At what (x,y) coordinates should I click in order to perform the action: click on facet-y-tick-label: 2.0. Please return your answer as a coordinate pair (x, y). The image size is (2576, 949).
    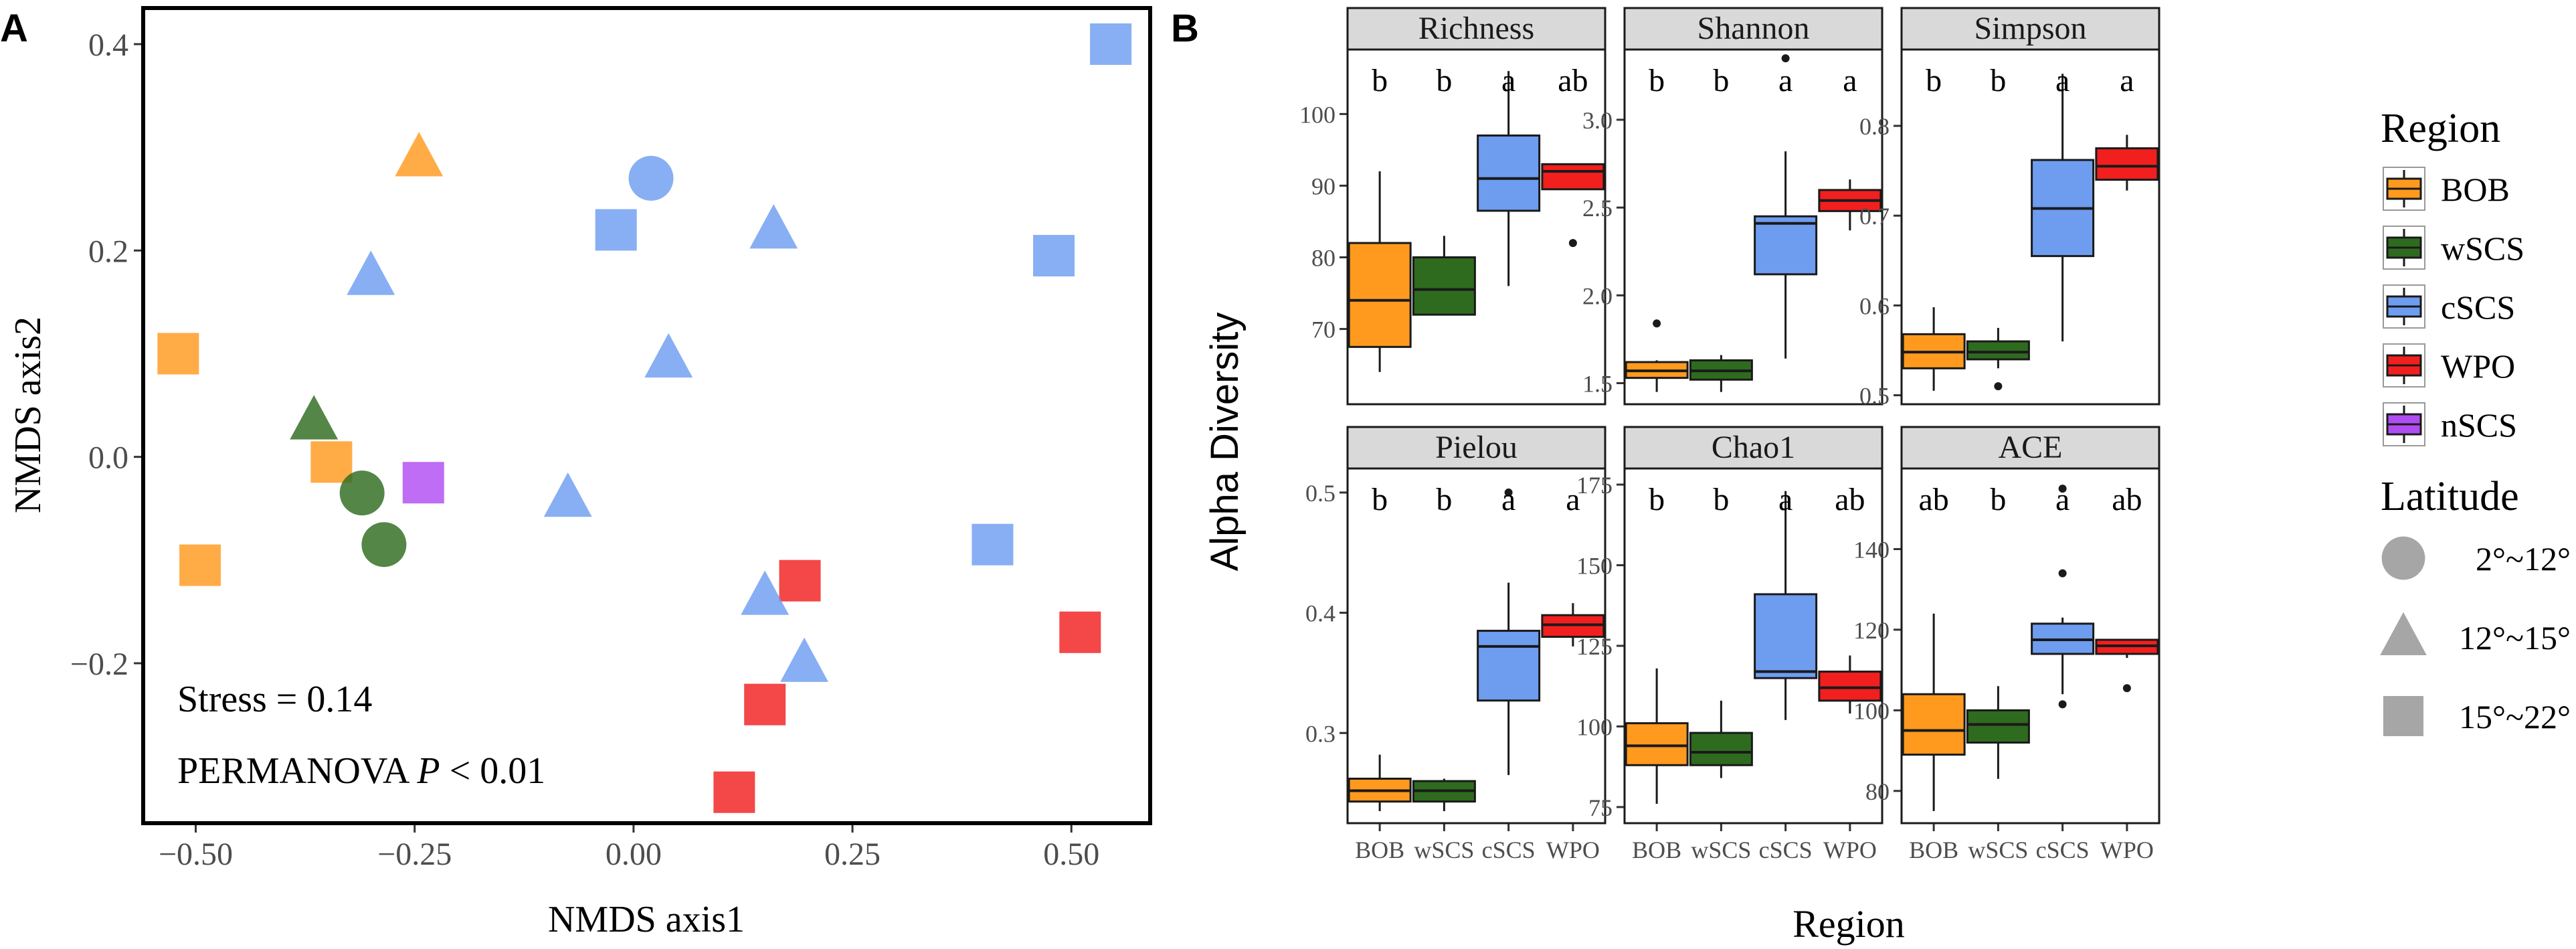
    Looking at the image, I should click on (1598, 295).